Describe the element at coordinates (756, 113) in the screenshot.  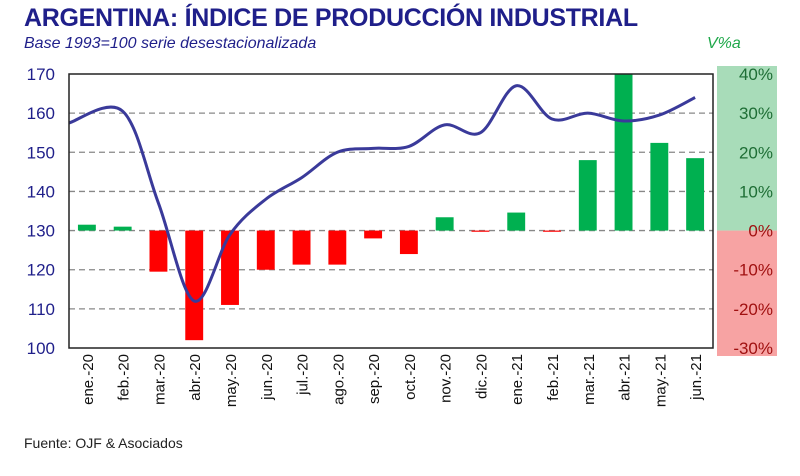
I see `right-tick-label: 30%` at that location.